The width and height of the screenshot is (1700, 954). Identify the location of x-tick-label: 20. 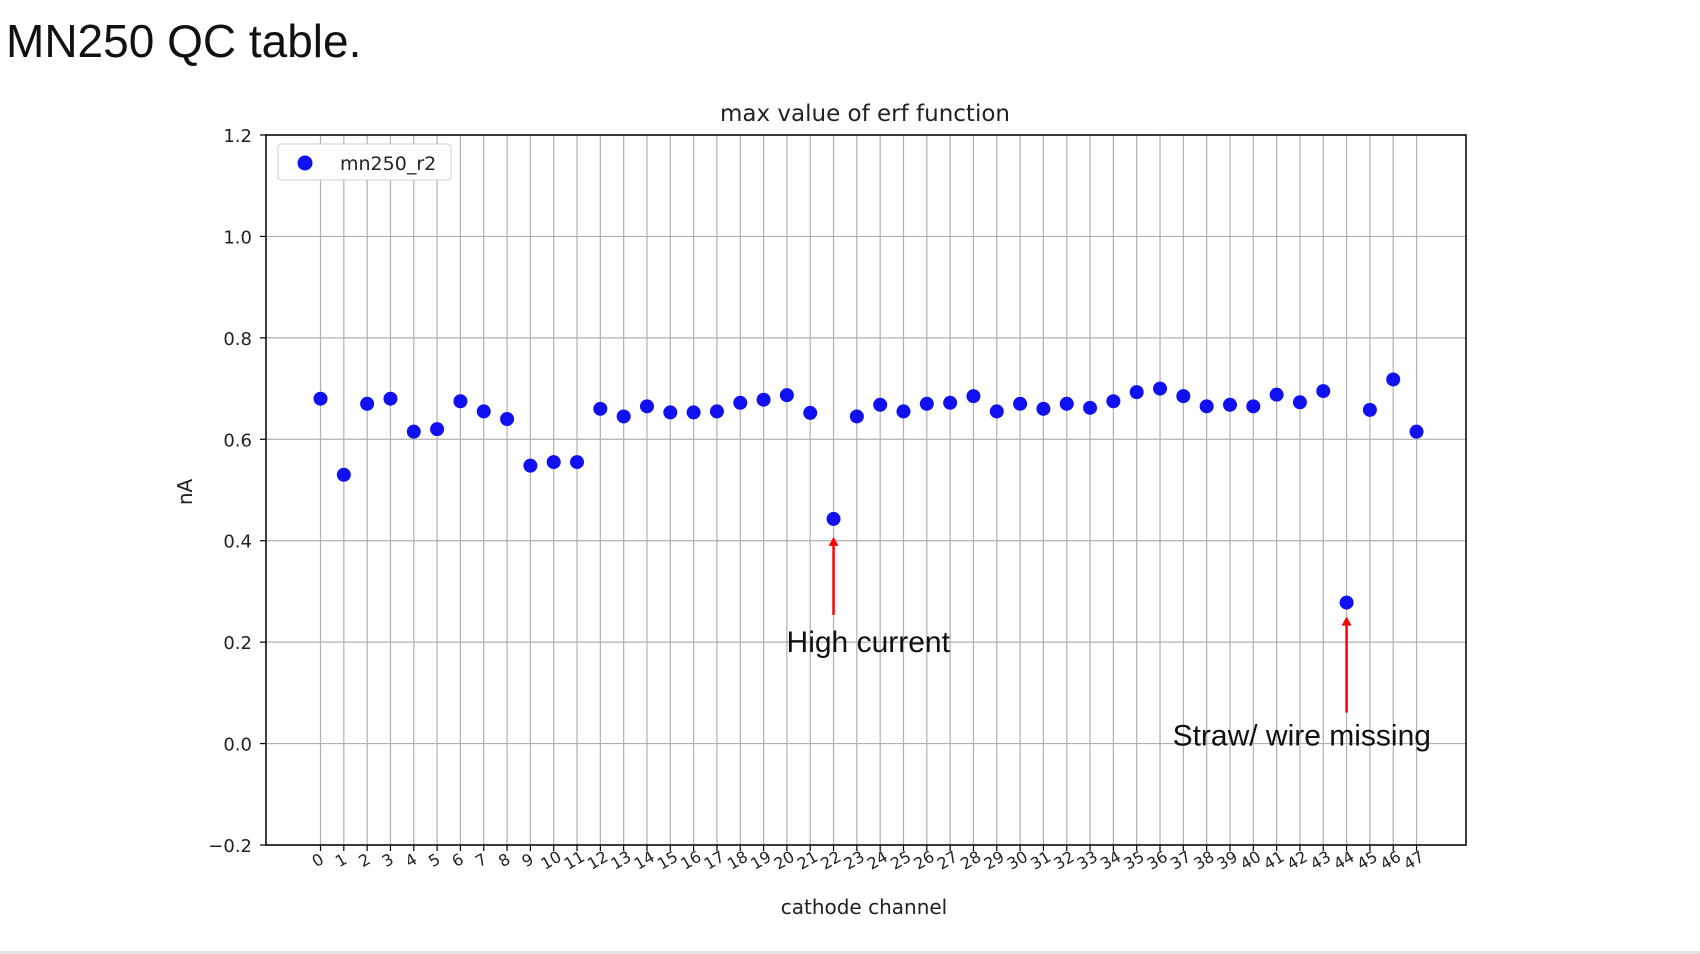
(784, 860).